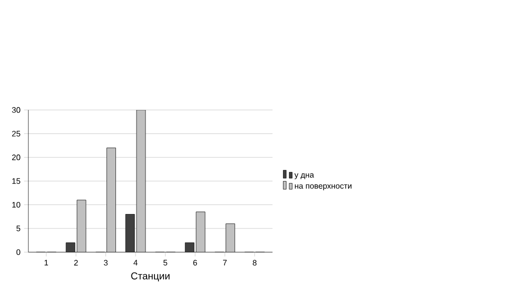 This screenshot has height=289, width=527. I want to click on x-axis-title: Станции, so click(150, 277).